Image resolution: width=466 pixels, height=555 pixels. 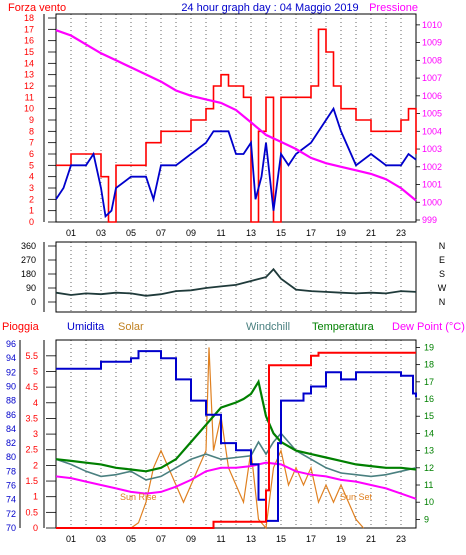 What do you see at coordinates (29, 109) in the screenshot?
I see `p1-y-left-tick: 10` at bounding box center [29, 109].